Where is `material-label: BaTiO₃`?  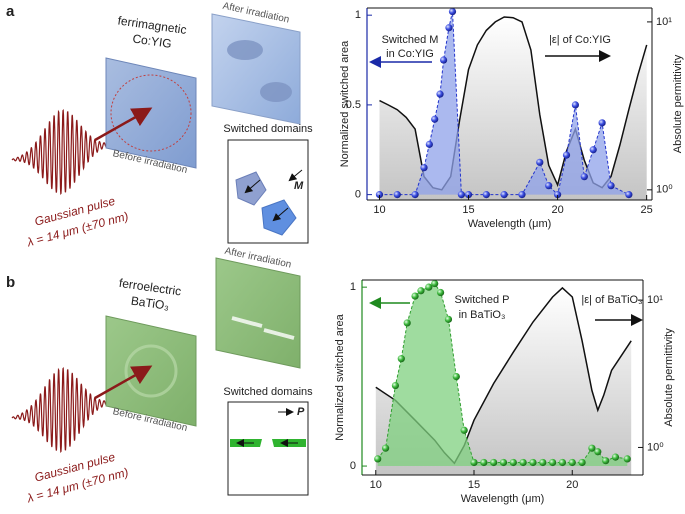 material-label: BaTiO₃ is located at coordinates (150, 303).